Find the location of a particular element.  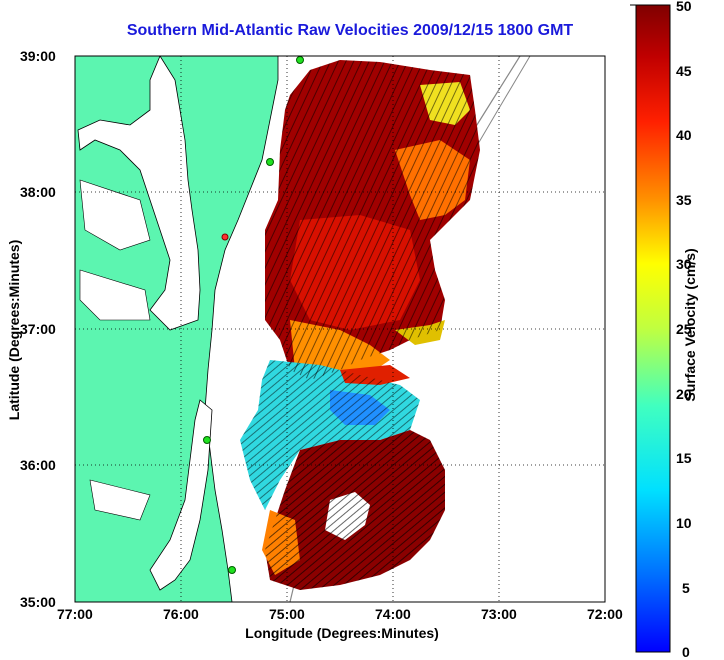

y-tick: 39:00 is located at coordinates (38, 56).